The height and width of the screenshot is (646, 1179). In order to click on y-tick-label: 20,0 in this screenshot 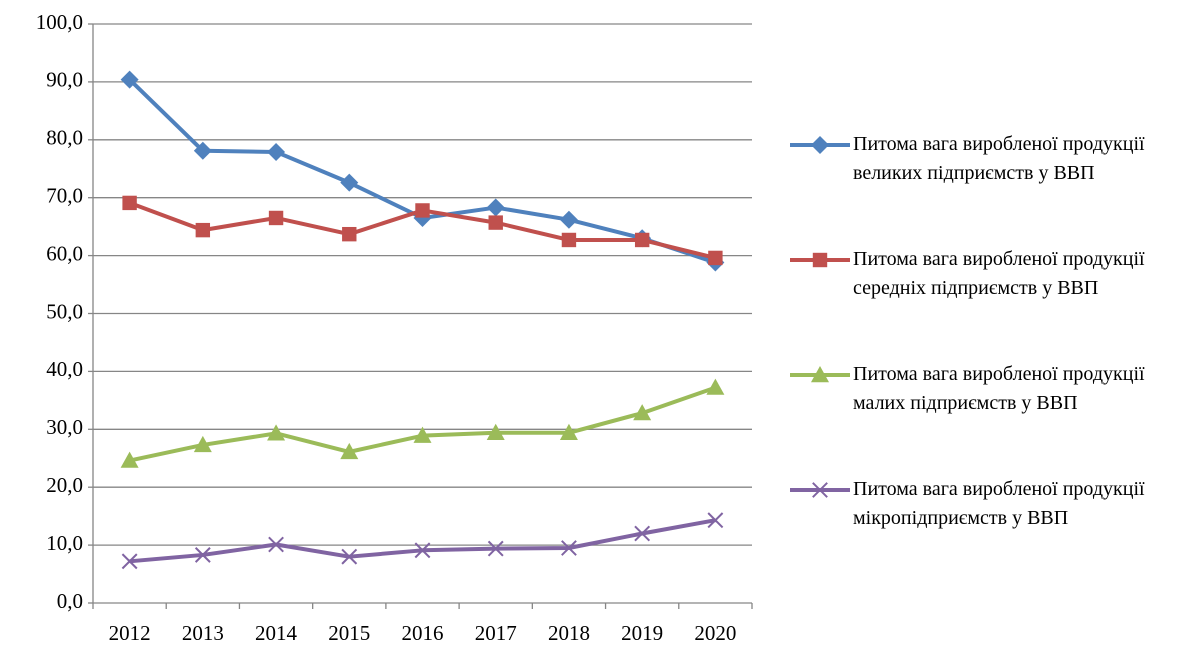, I will do `click(64, 485)`.